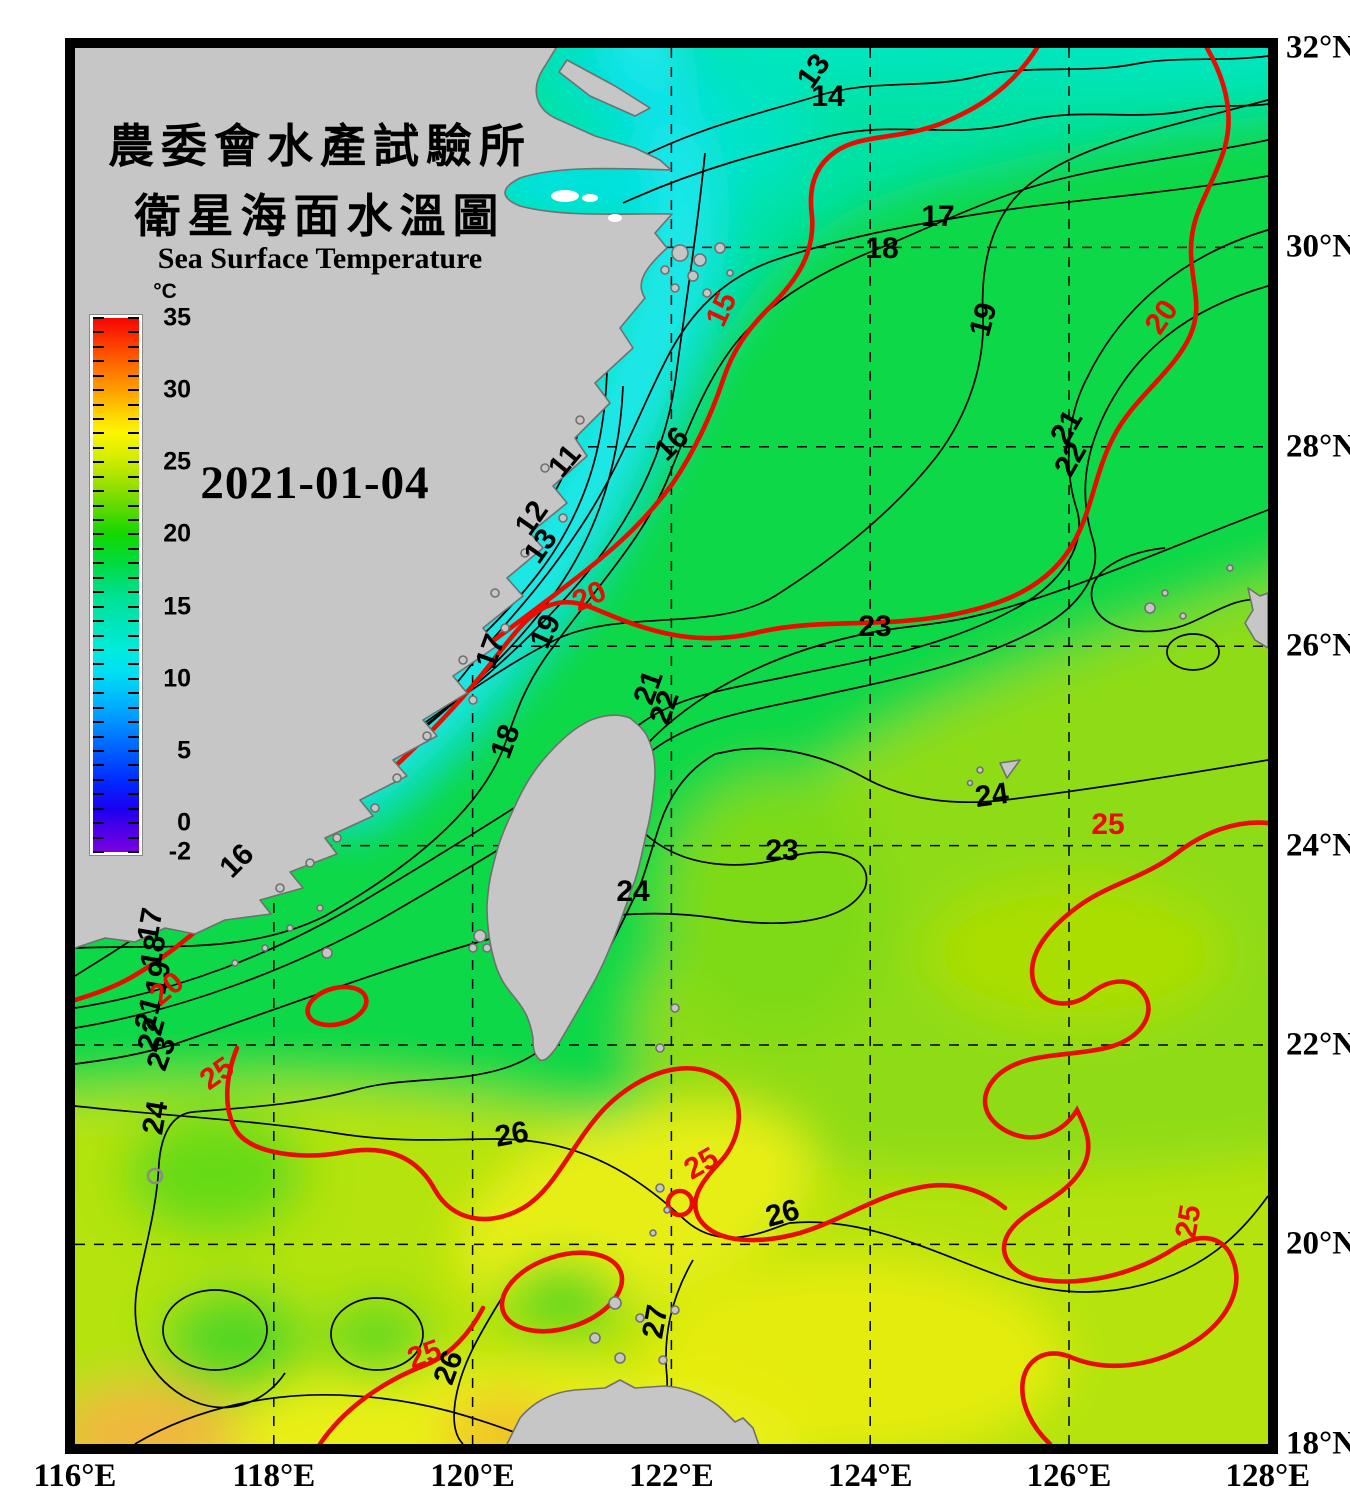 Image resolution: width=1350 pixels, height=1500 pixels. What do you see at coordinates (634, 1274) in the screenshot?
I see `batanes-babuyan-islands` at bounding box center [634, 1274].